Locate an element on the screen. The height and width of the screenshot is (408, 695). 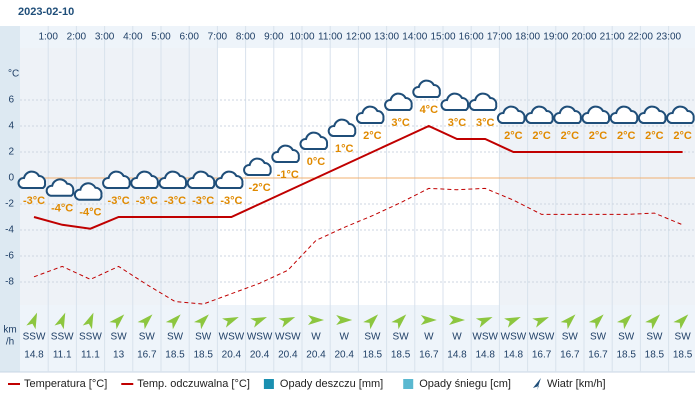
data-label: -1°C is located at coordinates (288, 175).